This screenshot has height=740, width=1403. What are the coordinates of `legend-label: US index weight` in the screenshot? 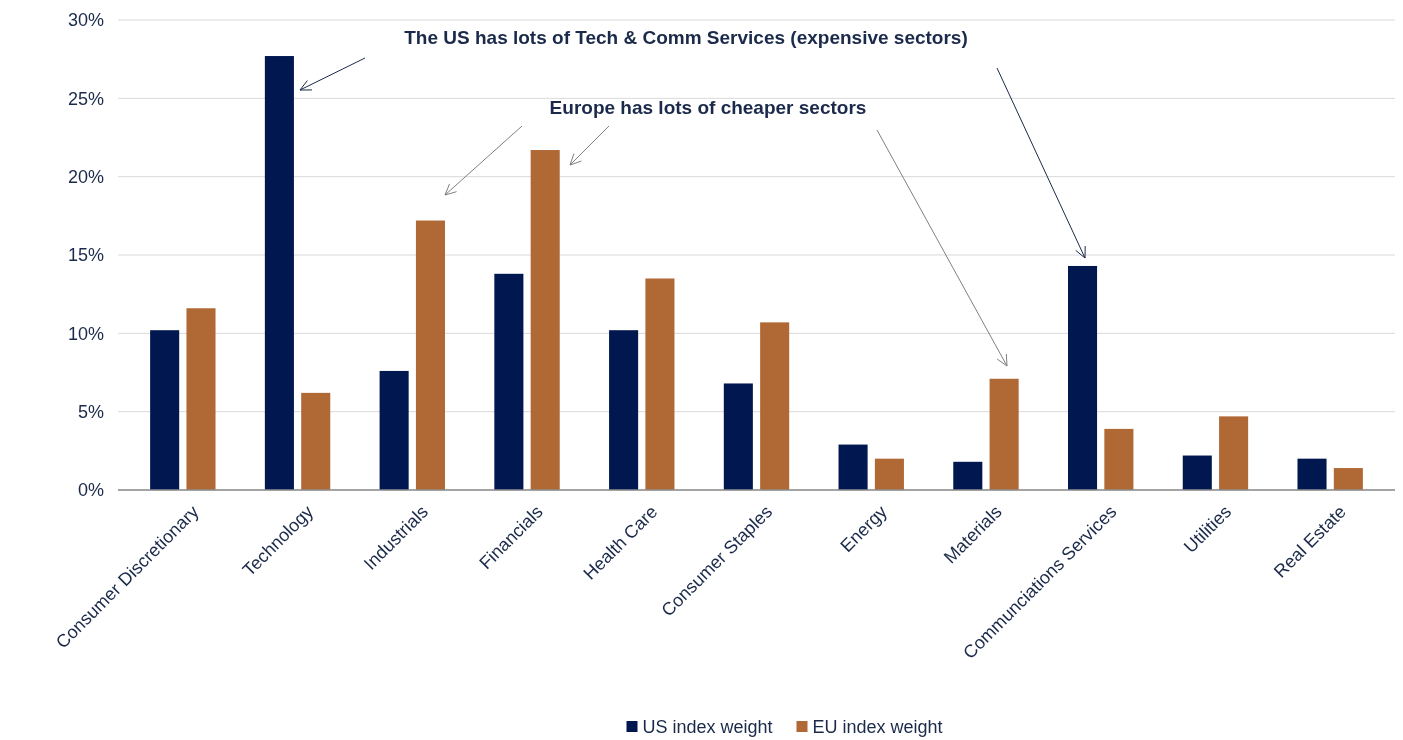 It's located at (707, 727).